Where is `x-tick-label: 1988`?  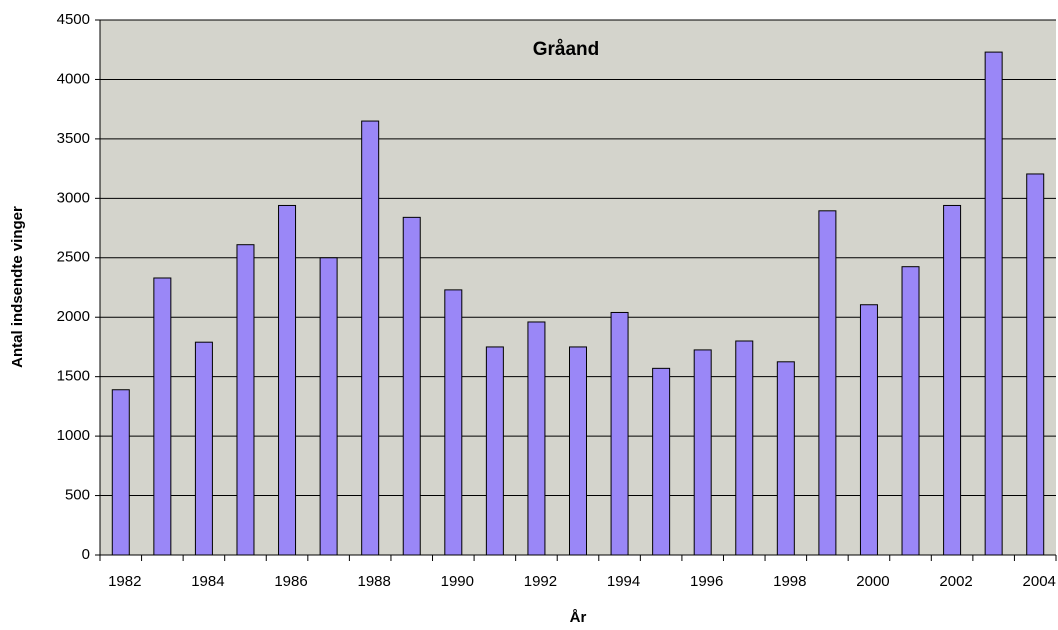 x-tick-label: 1988 is located at coordinates (373, 581).